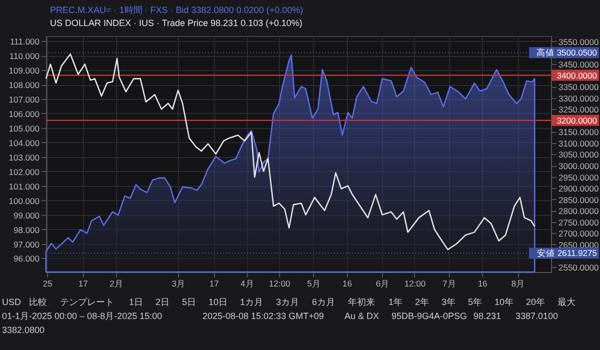 The image size is (600, 350). What do you see at coordinates (189, 302) in the screenshot?
I see `text: 5日` at bounding box center [189, 302].